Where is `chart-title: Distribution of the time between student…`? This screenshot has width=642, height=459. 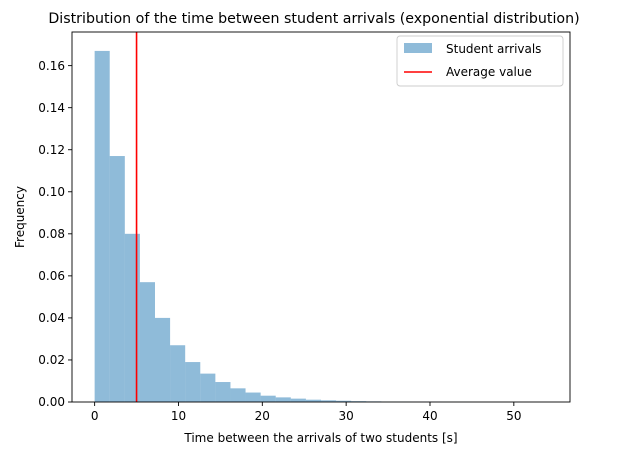
chart-title: Distribution of the time between student… is located at coordinates (313, 19).